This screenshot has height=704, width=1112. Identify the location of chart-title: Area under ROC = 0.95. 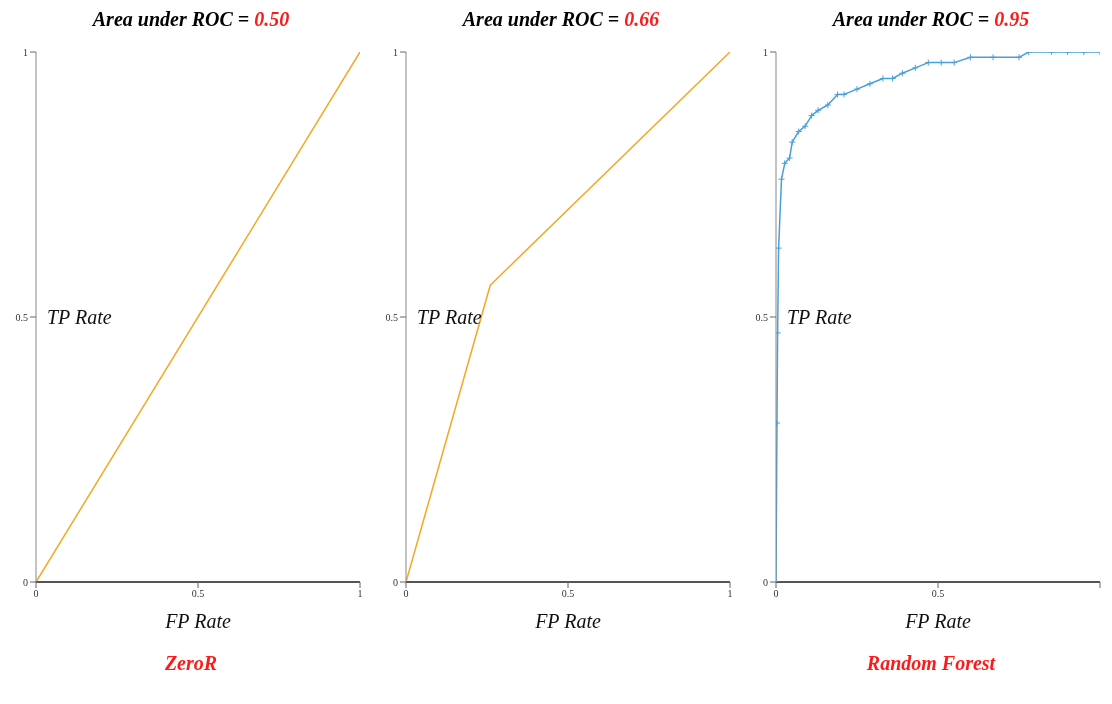
(931, 19).